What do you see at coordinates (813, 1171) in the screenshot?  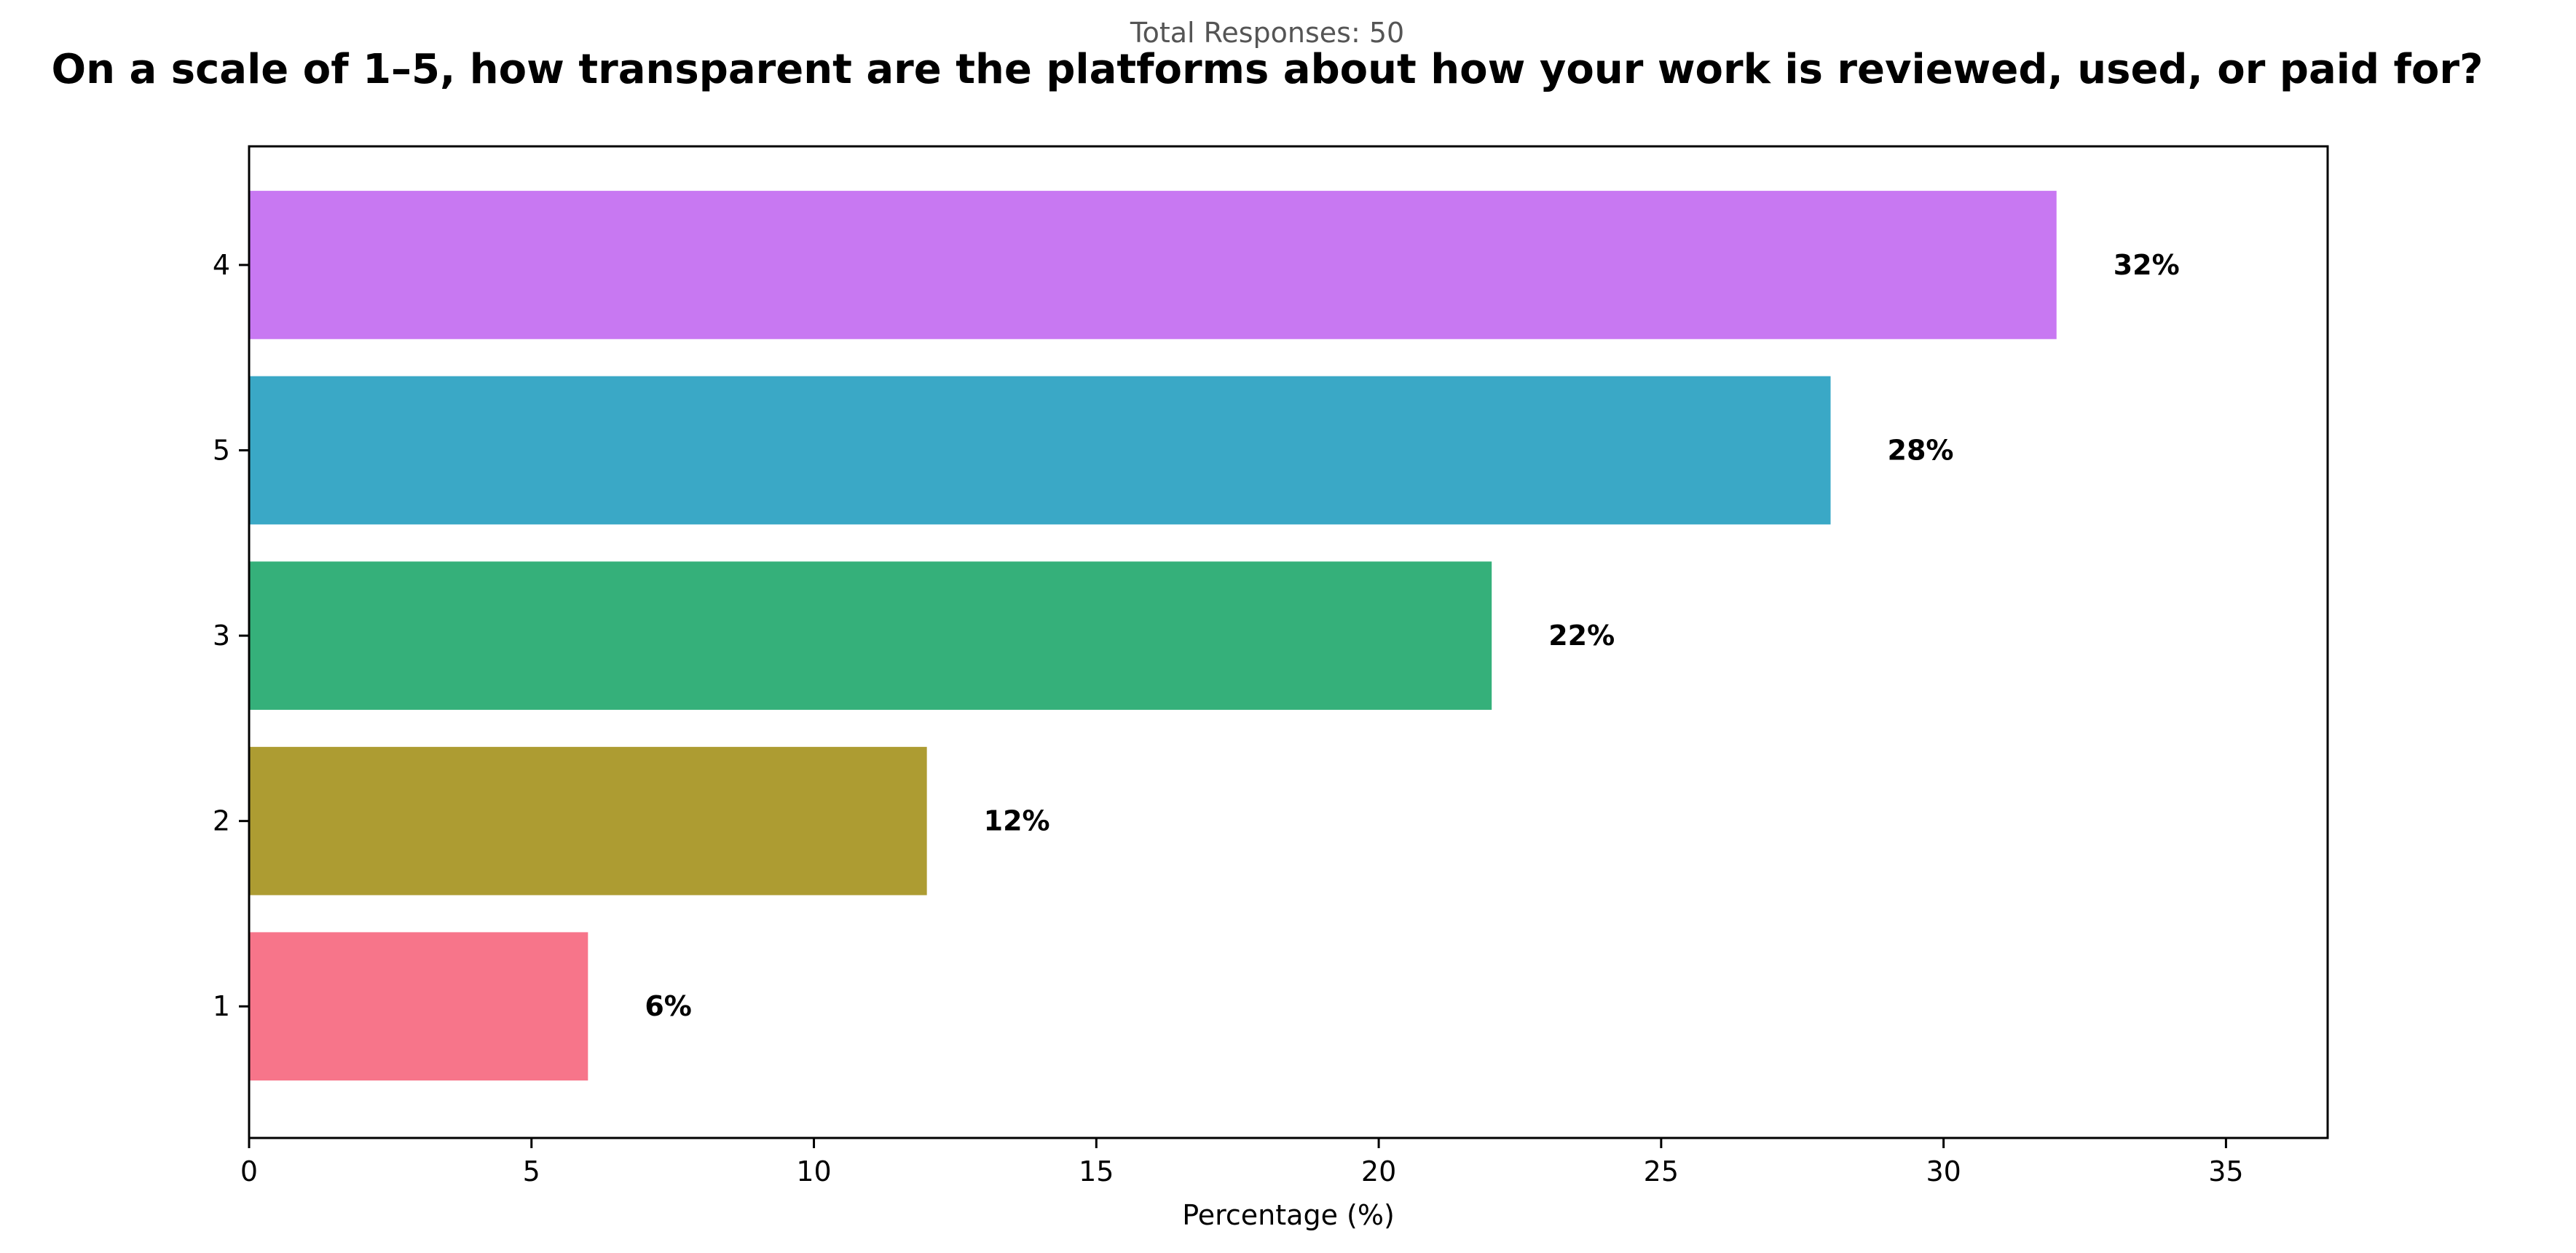 I see `x-tick-label-10: 10` at bounding box center [813, 1171].